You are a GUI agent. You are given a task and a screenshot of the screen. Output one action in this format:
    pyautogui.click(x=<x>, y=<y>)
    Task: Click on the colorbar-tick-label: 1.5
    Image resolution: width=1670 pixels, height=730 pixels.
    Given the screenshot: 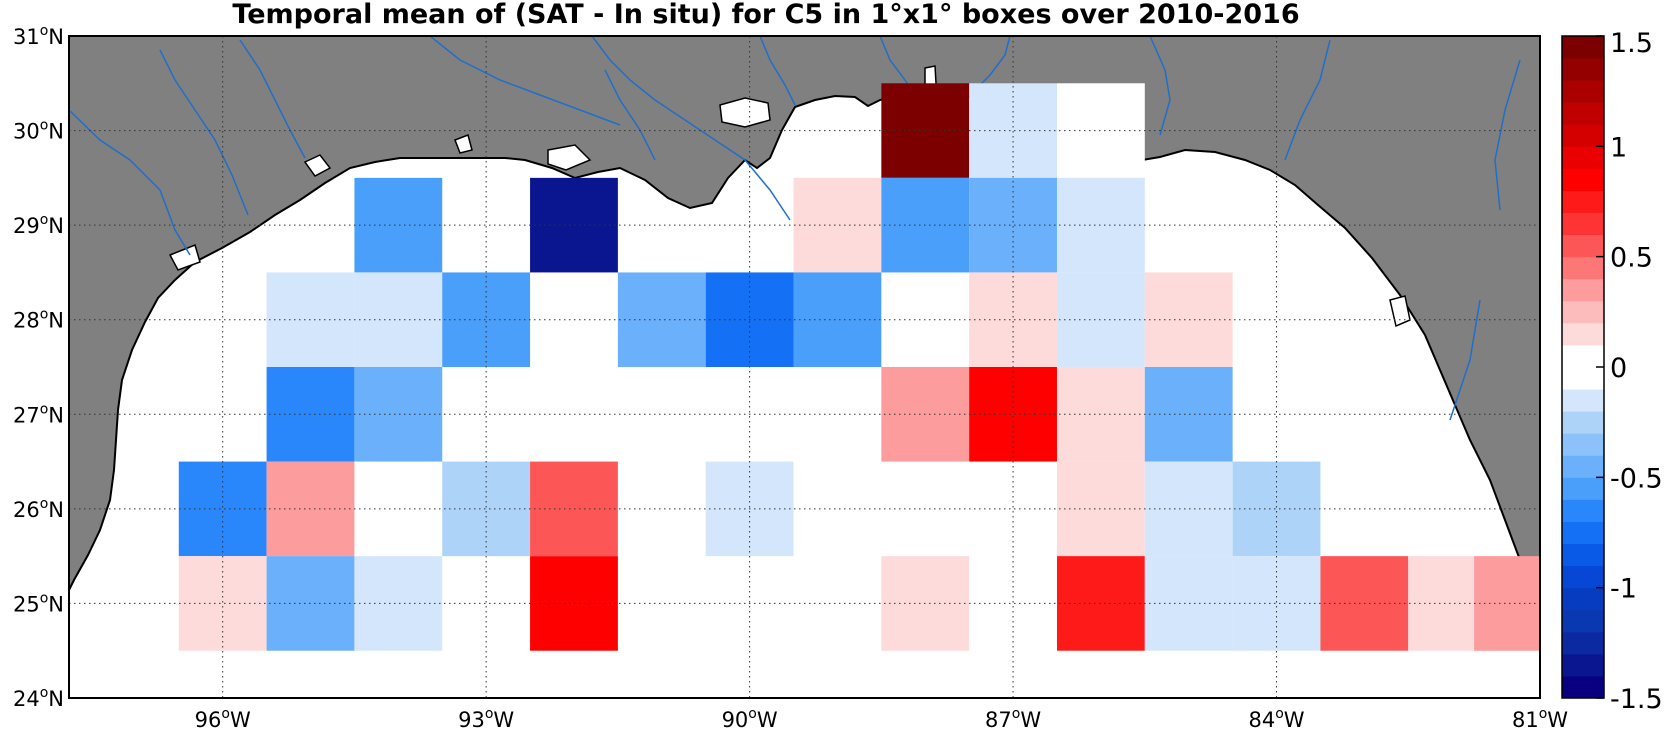 What is the action you would take?
    pyautogui.click(x=1631, y=43)
    